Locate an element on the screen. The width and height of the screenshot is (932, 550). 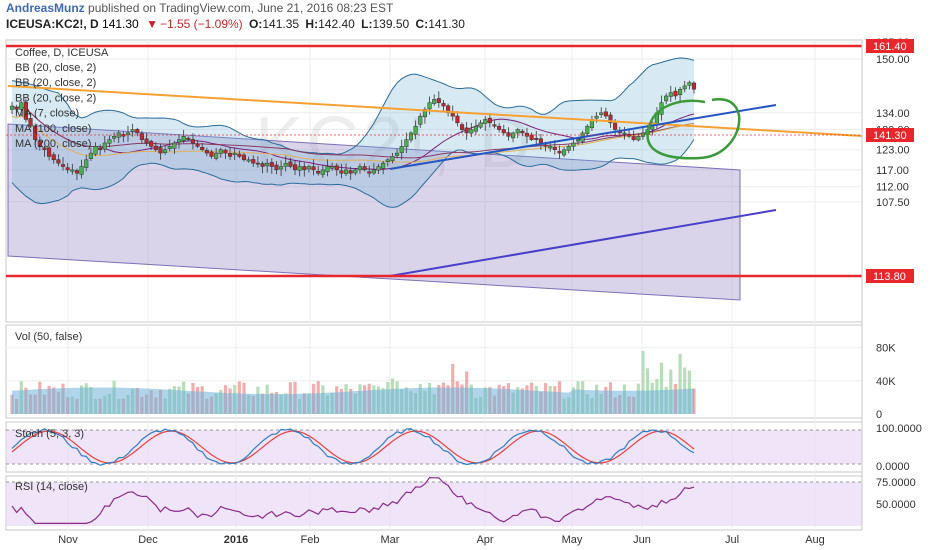
bollinger-lower-line is located at coordinates (353, 173).